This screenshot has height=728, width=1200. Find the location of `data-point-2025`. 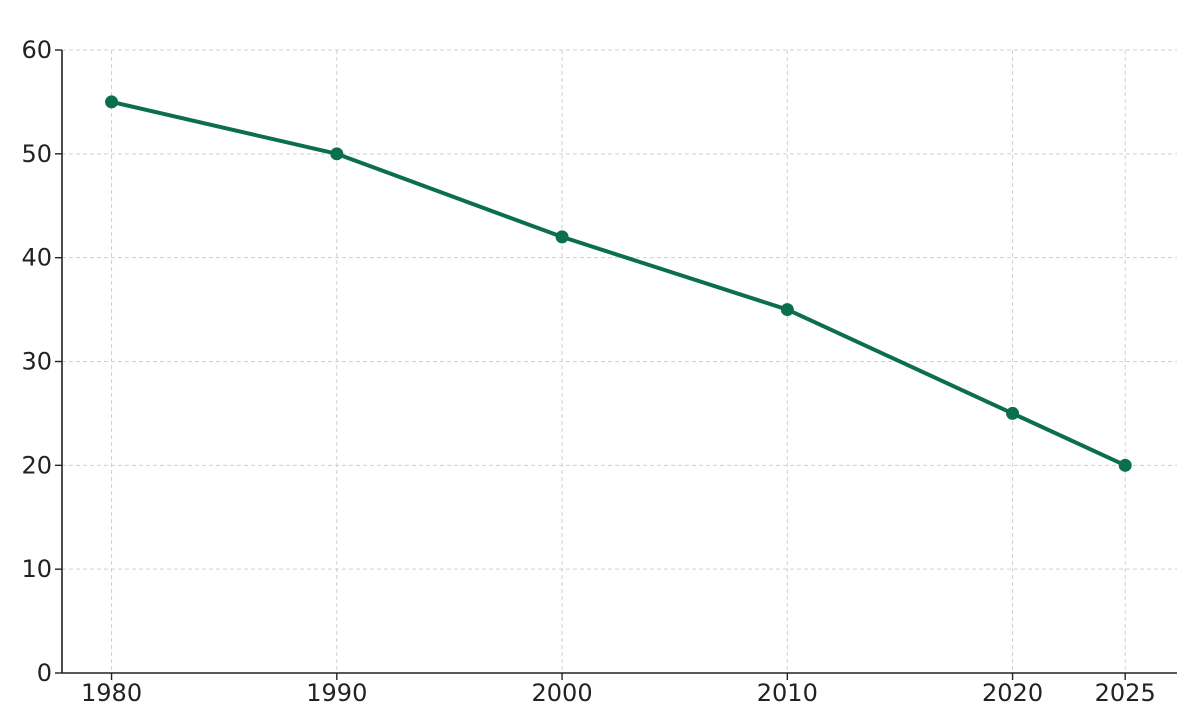

data-point-2025 is located at coordinates (1125, 465).